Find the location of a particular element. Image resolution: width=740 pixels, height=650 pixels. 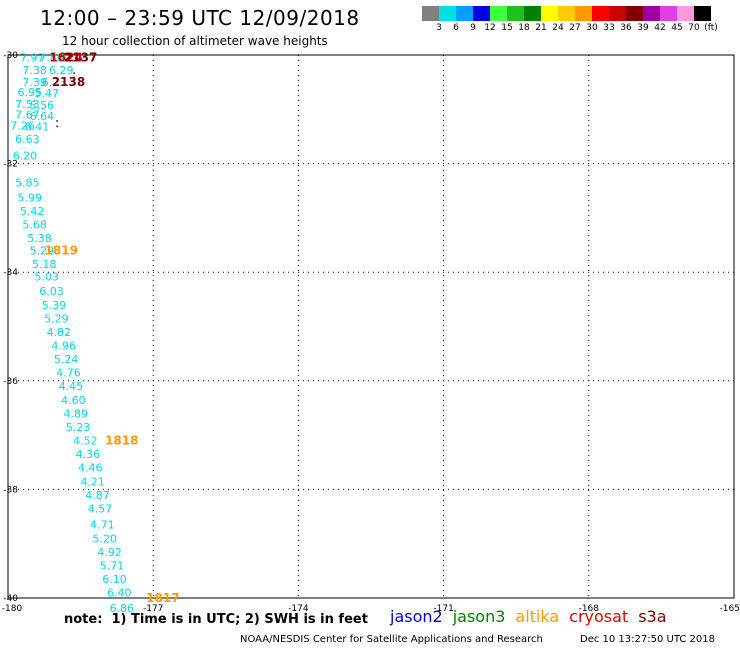

colorbar is located at coordinates (566, 13).